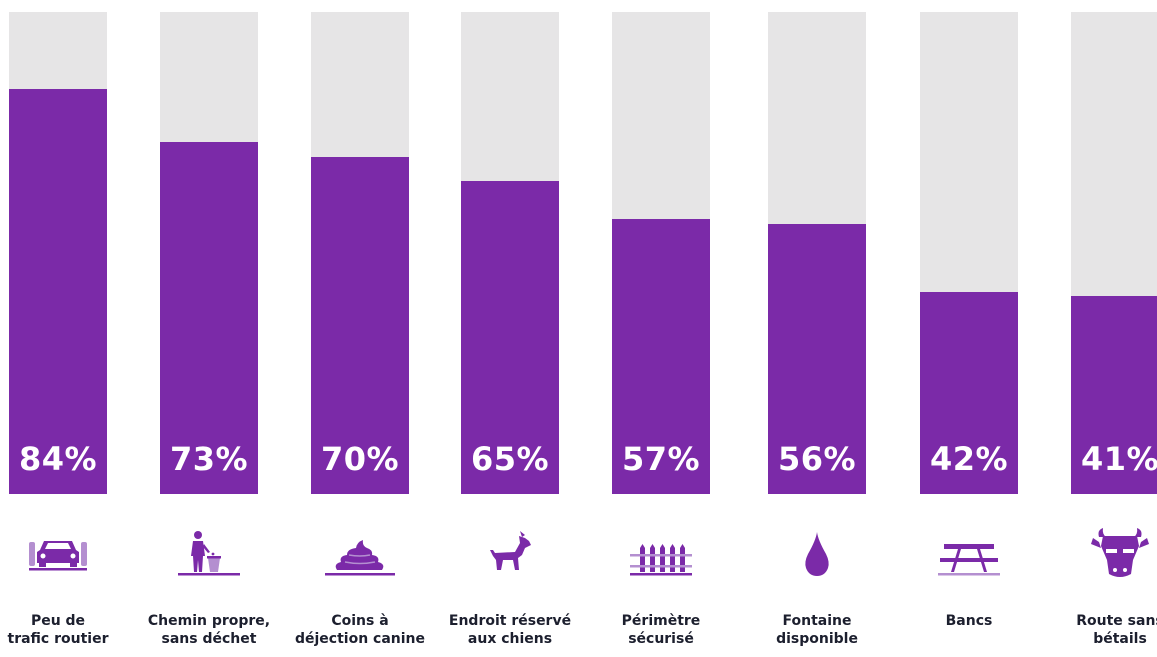 Image resolution: width=1157 pixels, height=657 pixels. I want to click on cow-icon, so click(1116, 555).